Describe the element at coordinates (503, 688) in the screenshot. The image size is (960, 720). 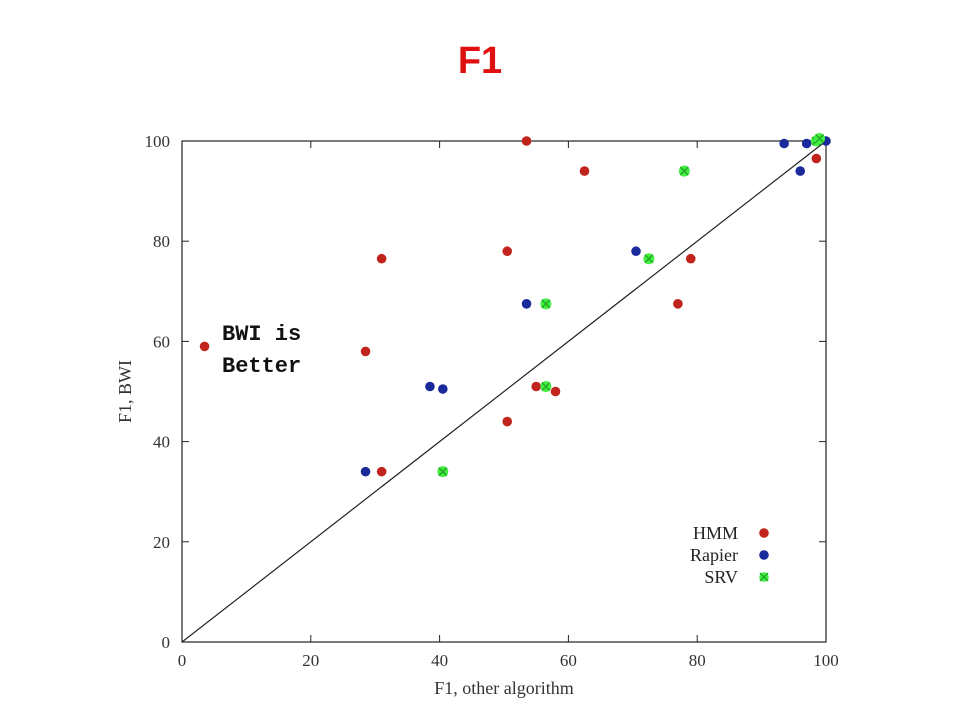
I see `x-axis-label: F1, other algorithm` at that location.